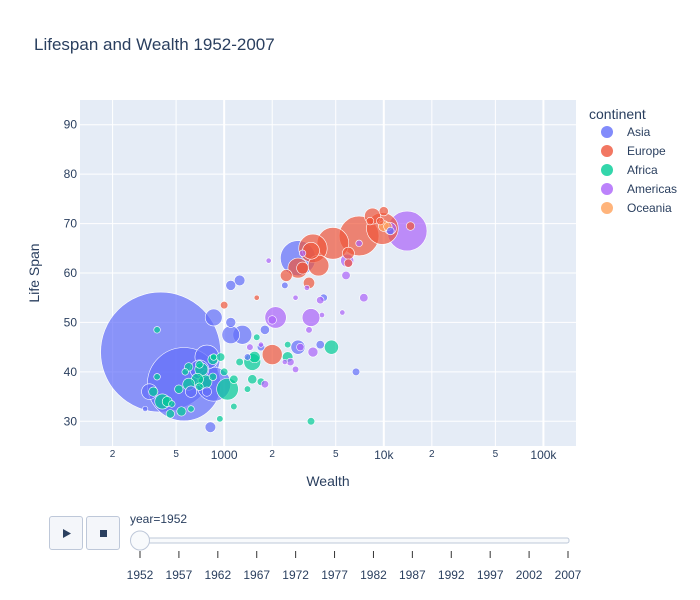 The image size is (700, 600). What do you see at coordinates (607, 170) in the screenshot?
I see `legend-marker-africa` at bounding box center [607, 170].